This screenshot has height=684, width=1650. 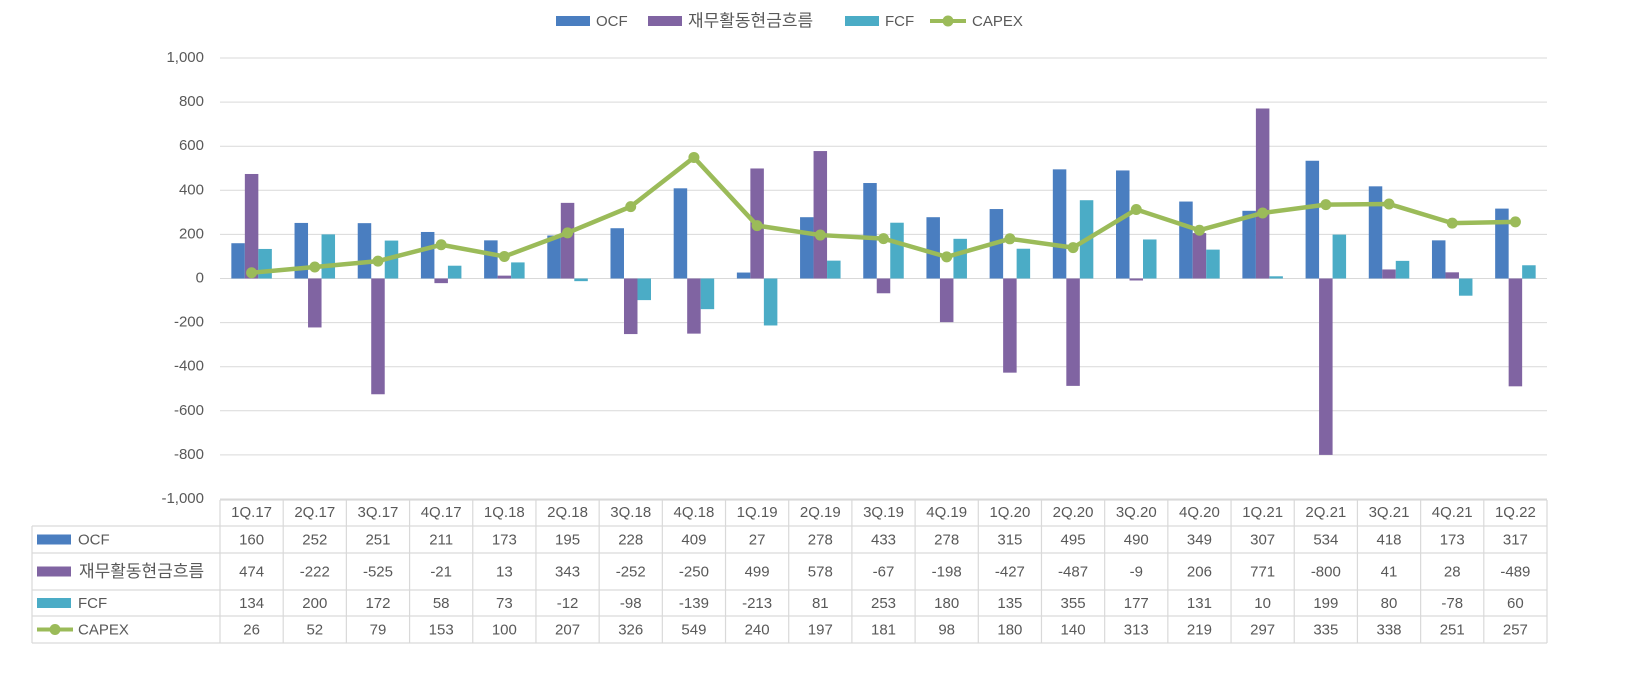 What do you see at coordinates (1262, 571) in the screenshot?
I see `table-value: 771` at bounding box center [1262, 571].